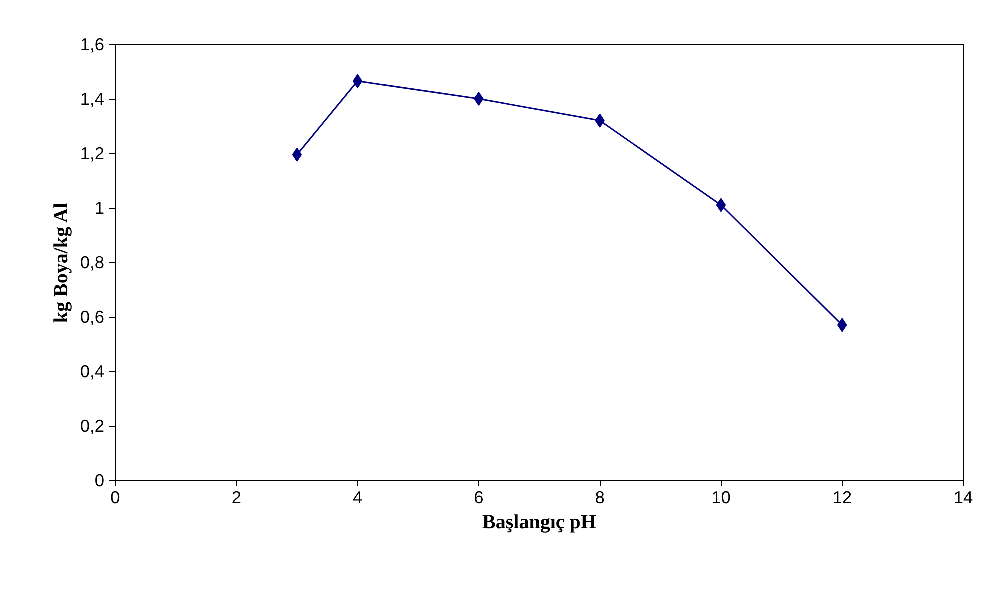  Describe the element at coordinates (115, 498) in the screenshot. I see `x-tick-label: 0` at that location.